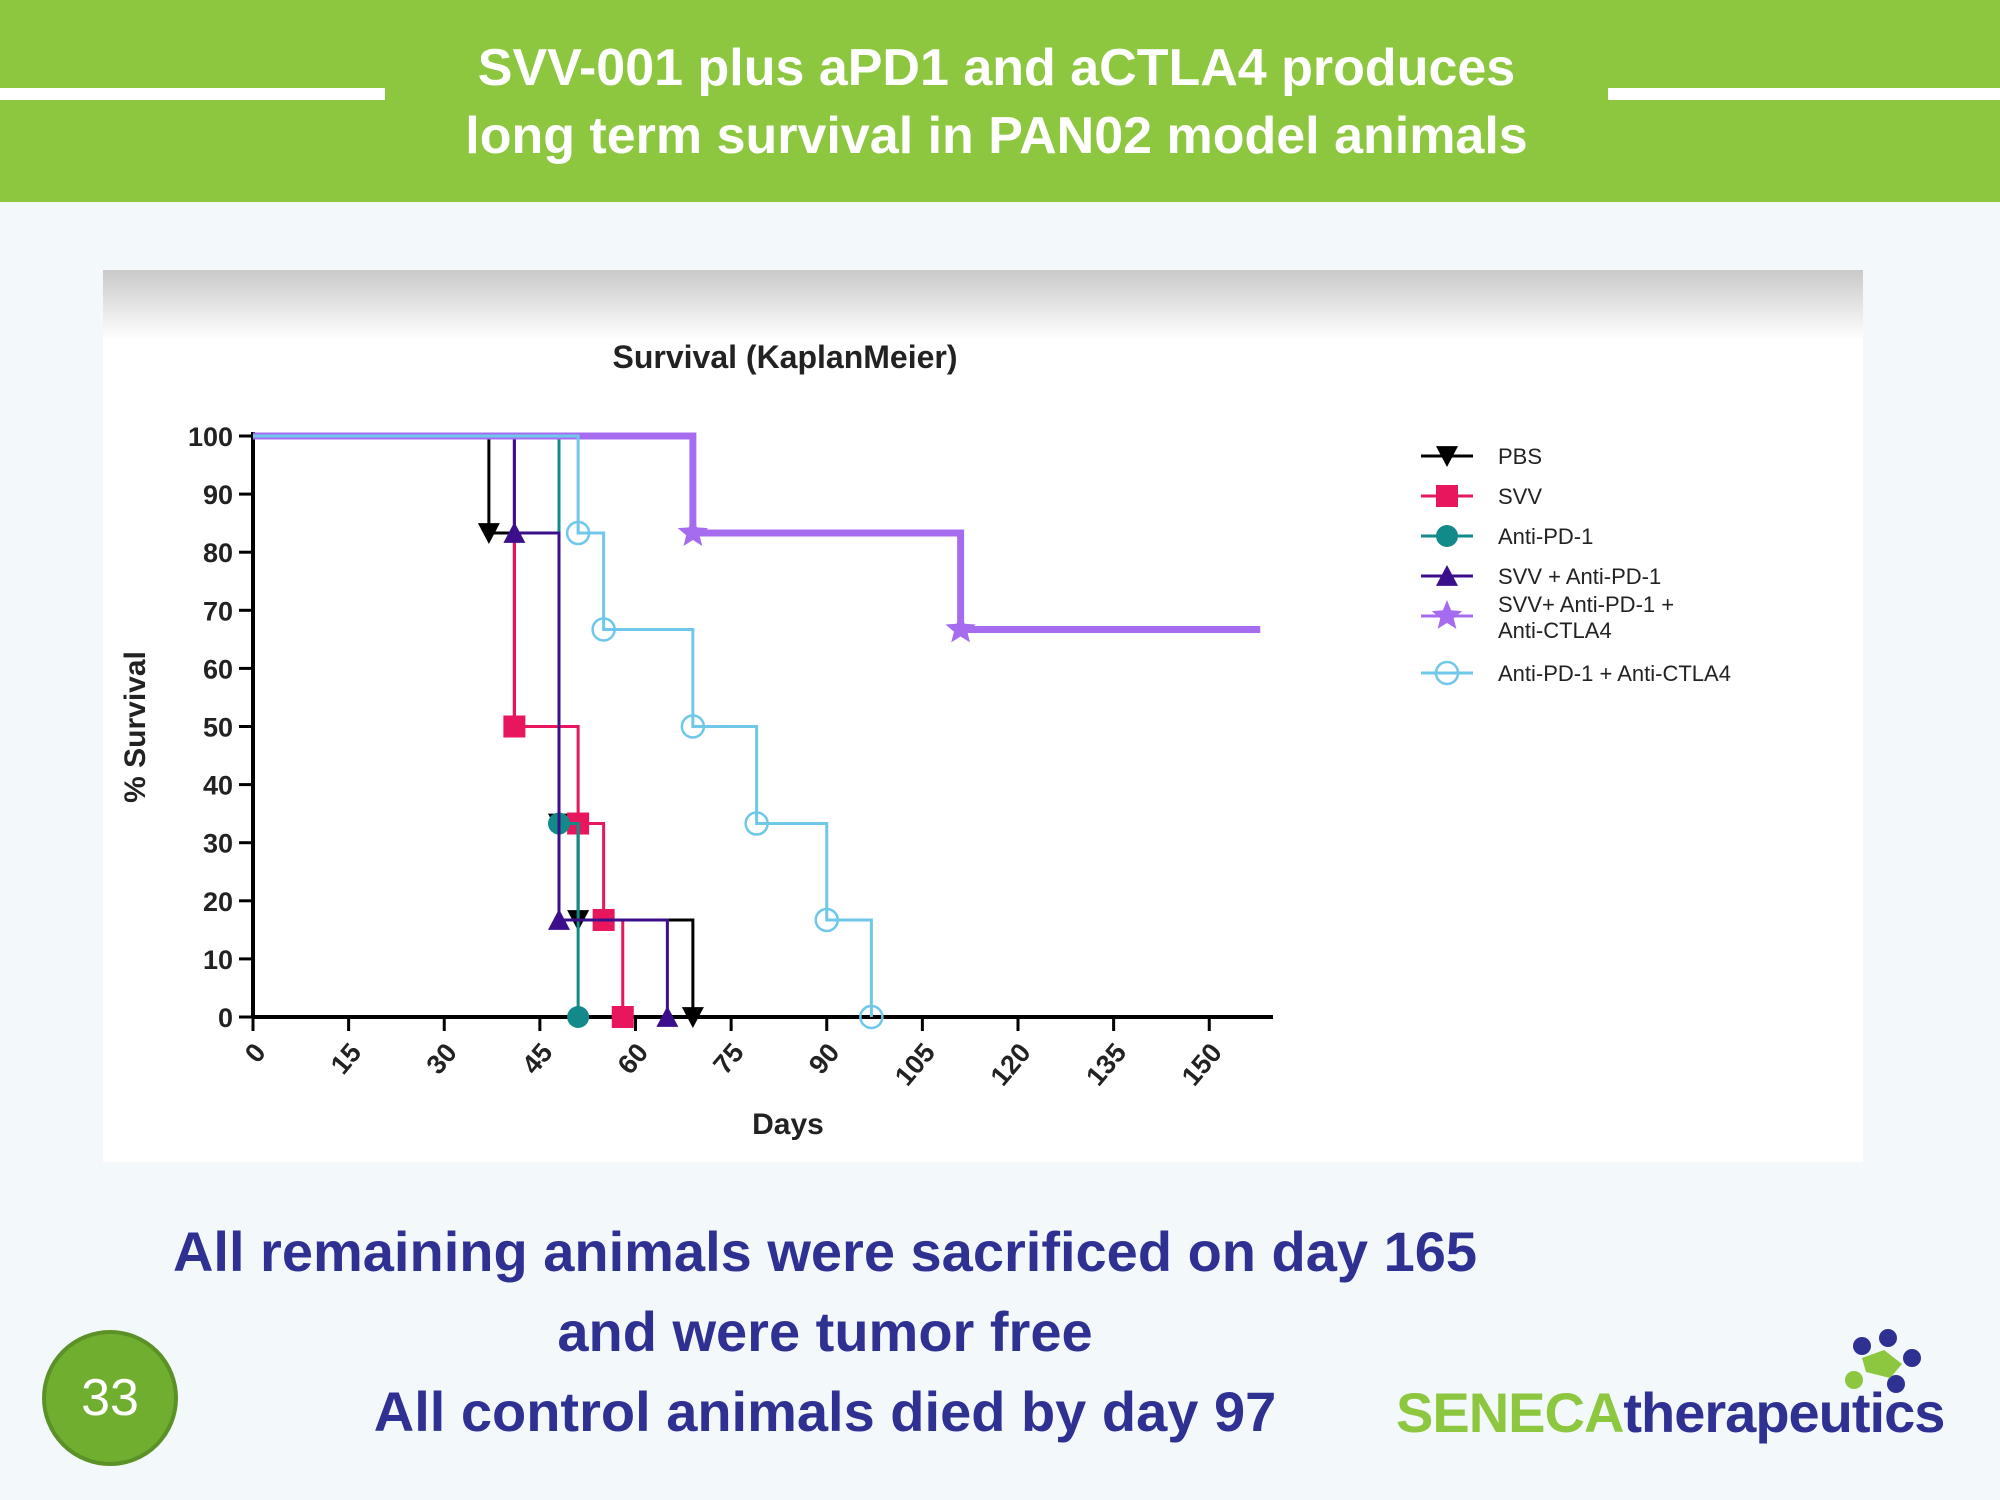  I want to click on legend-label-3-0: SVV + Anti-PD-1, so click(1579, 576).